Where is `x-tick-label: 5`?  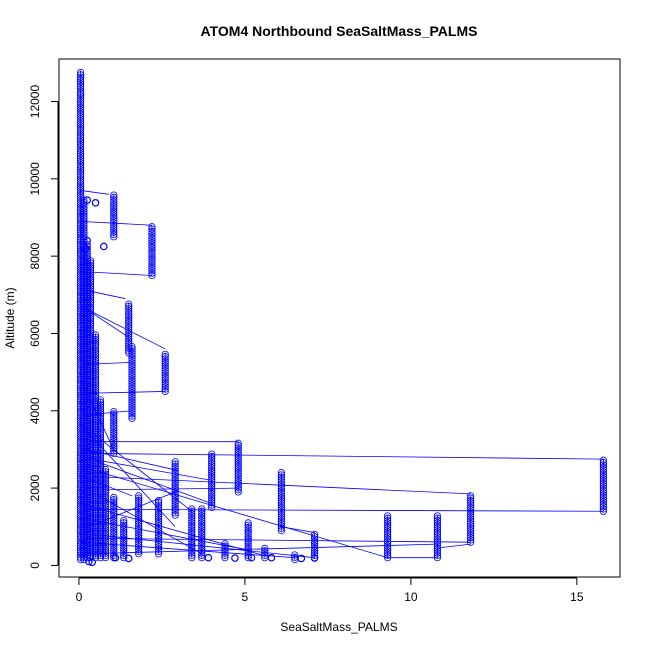
x-tick-label: 5 is located at coordinates (245, 597).